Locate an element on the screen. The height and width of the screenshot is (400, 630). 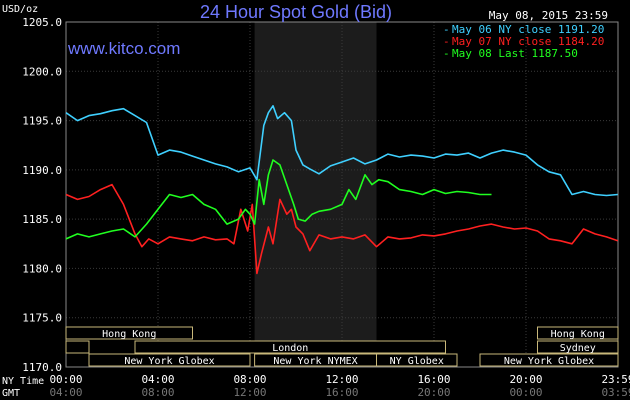
y-tick-label: 1170.0 is located at coordinates (42, 367).